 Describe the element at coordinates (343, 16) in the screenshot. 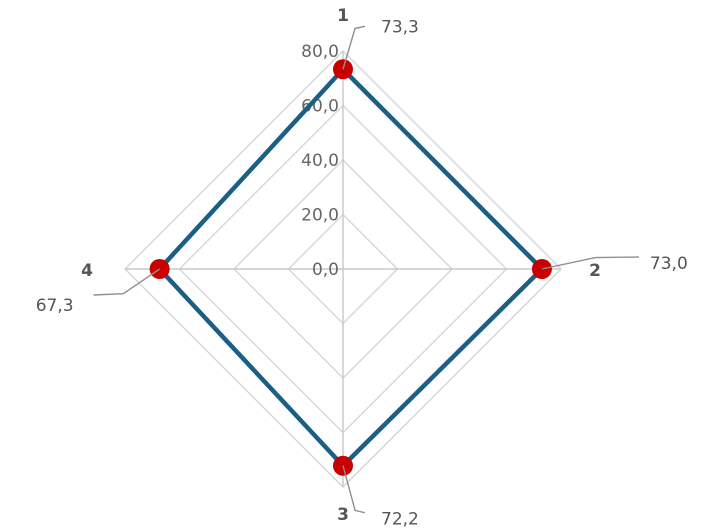

I see `category-label-1: 1` at that location.